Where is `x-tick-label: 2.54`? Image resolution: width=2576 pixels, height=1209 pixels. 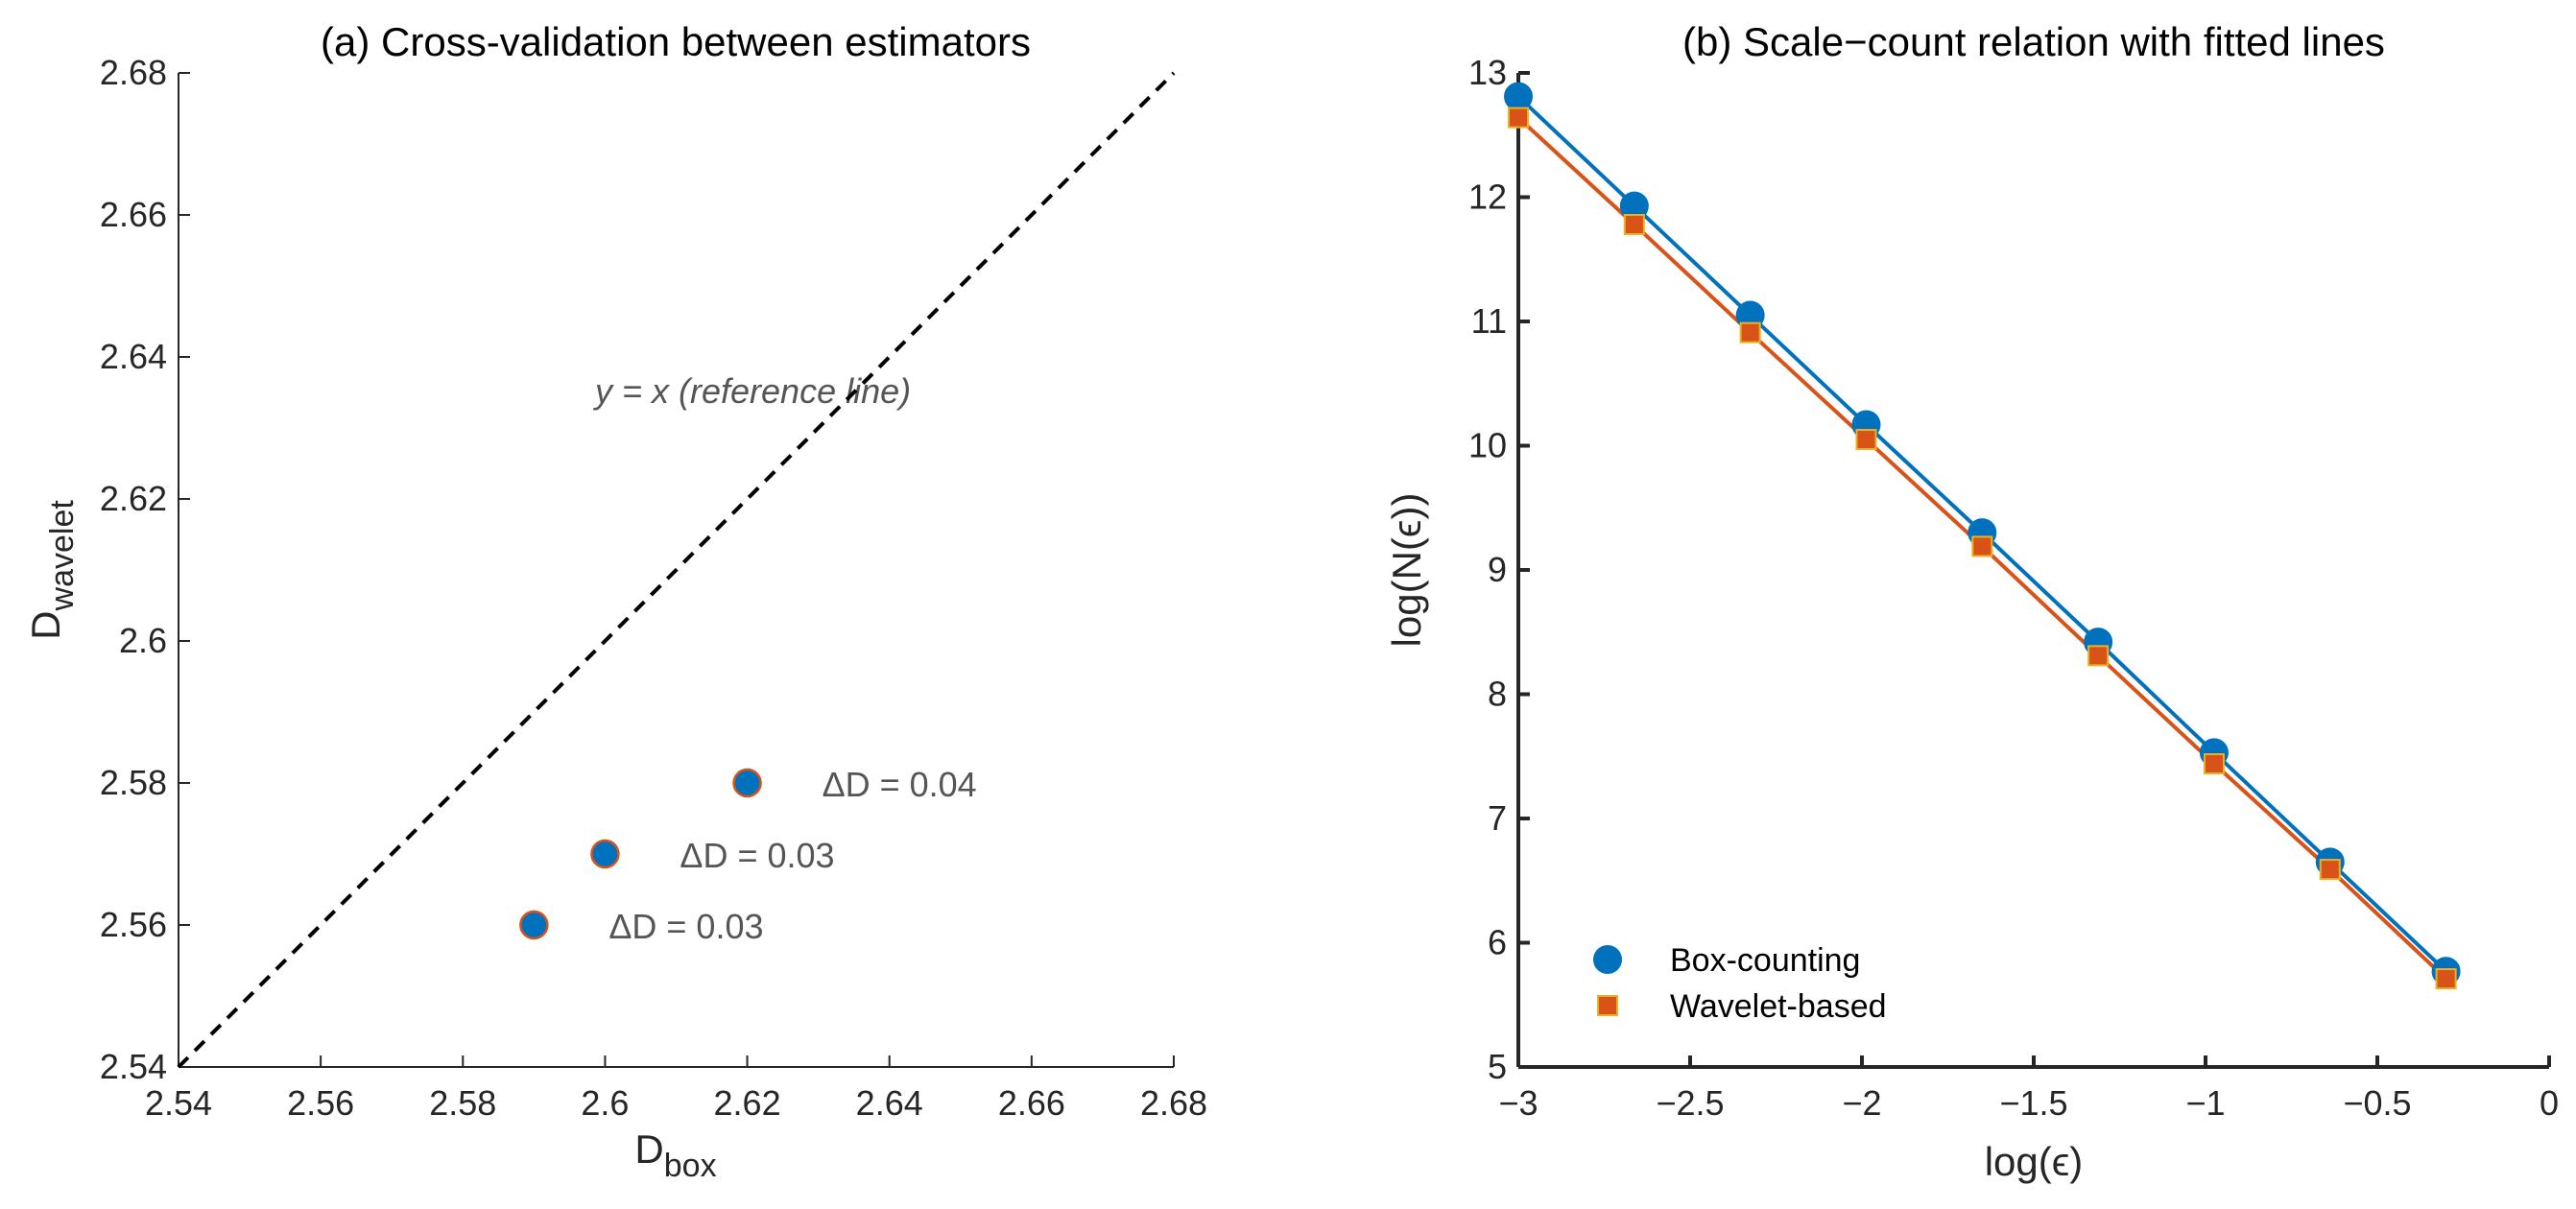 x-tick-label: 2.54 is located at coordinates (178, 1103).